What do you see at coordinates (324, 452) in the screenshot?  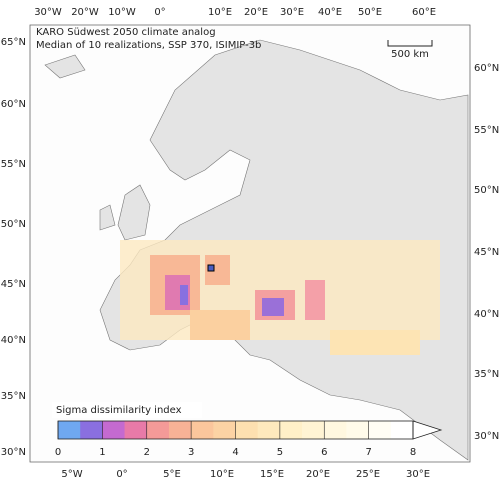 I see `colorbar-tick-label: 6` at bounding box center [324, 452].